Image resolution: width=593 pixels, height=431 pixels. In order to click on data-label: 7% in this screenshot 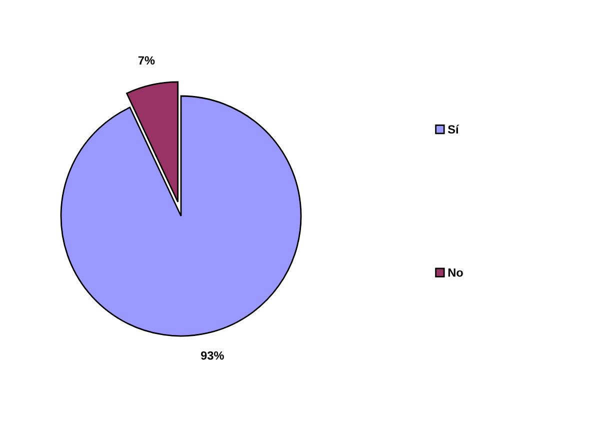, I will do `click(146, 60)`.